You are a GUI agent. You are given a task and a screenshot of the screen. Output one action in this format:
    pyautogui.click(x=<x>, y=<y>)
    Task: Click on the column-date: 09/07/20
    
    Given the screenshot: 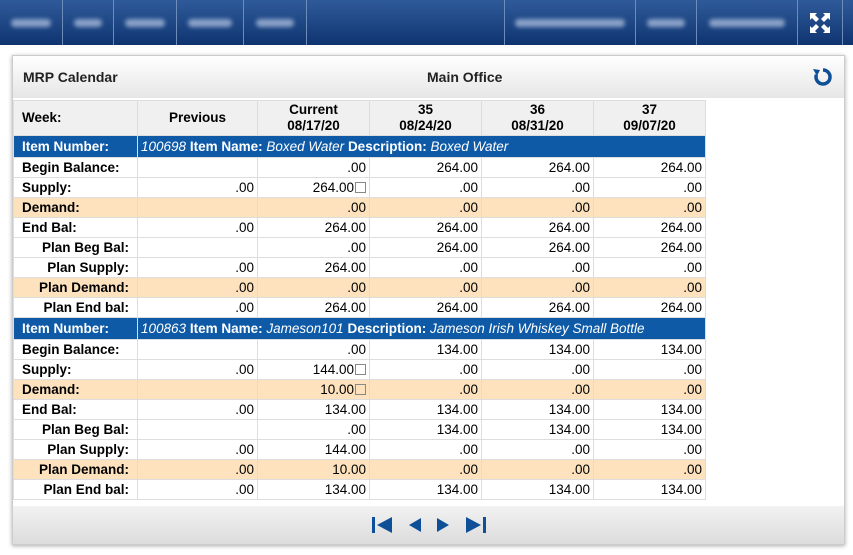 What is the action you would take?
    pyautogui.click(x=649, y=125)
    